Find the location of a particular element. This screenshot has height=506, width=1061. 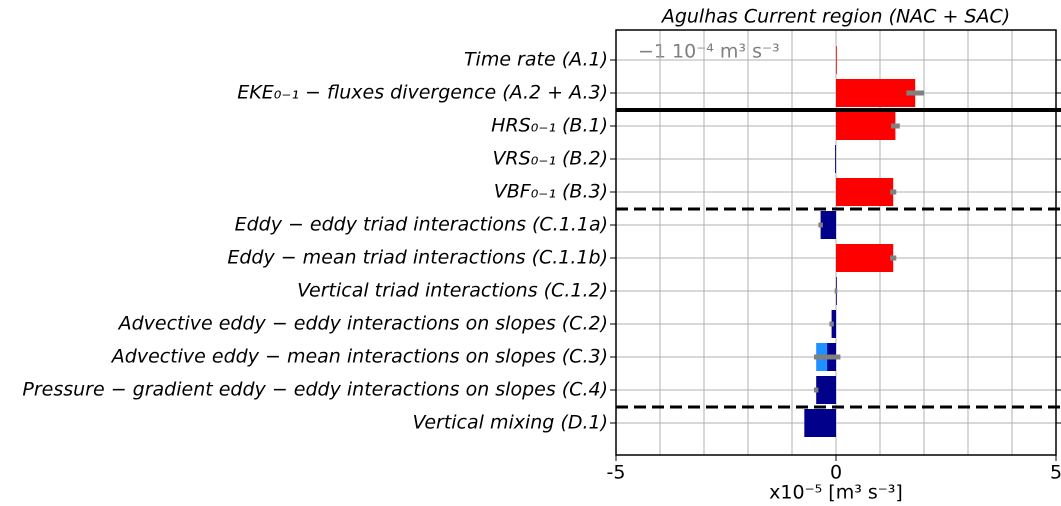

annotation: −1 10⁻⁴ m³ s⁻³ is located at coordinates (709, 52).